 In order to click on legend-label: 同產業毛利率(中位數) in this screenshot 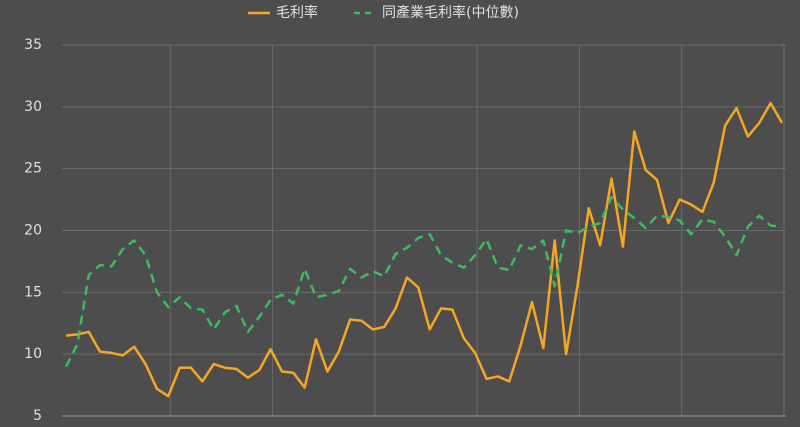, I will do `click(450, 12)`.